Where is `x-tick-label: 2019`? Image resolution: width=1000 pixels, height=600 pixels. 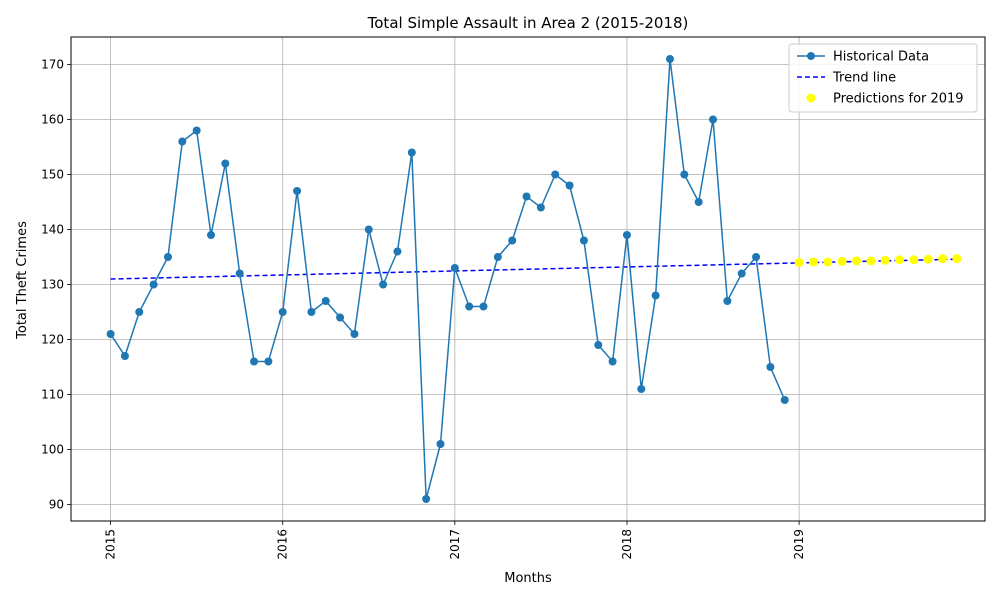 x-tick-label: 2019 is located at coordinates (799, 544).